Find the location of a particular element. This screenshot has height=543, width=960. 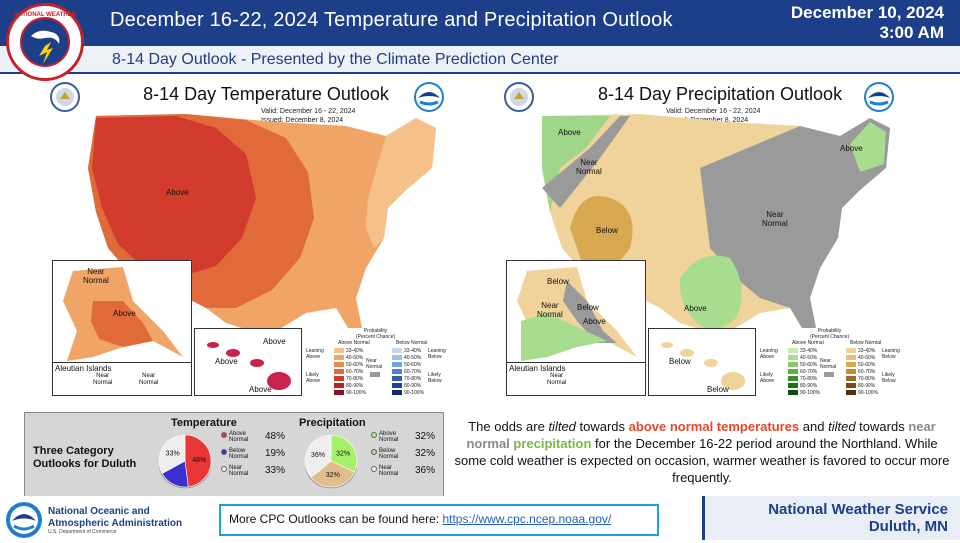

precip-legend-below: Below Normal is located at coordinates (866, 343).